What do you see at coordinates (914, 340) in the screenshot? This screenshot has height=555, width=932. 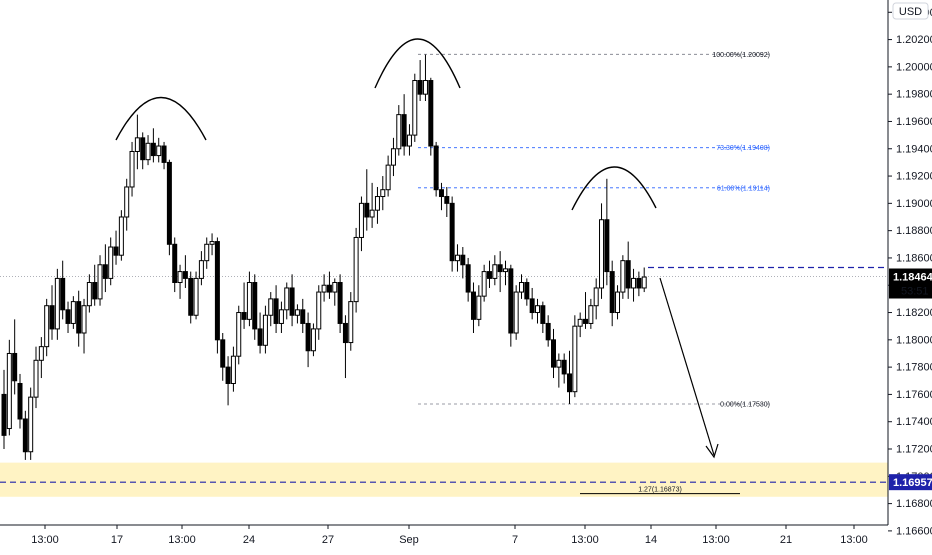 I see `price-tick-label: 1.18000` at bounding box center [914, 340].